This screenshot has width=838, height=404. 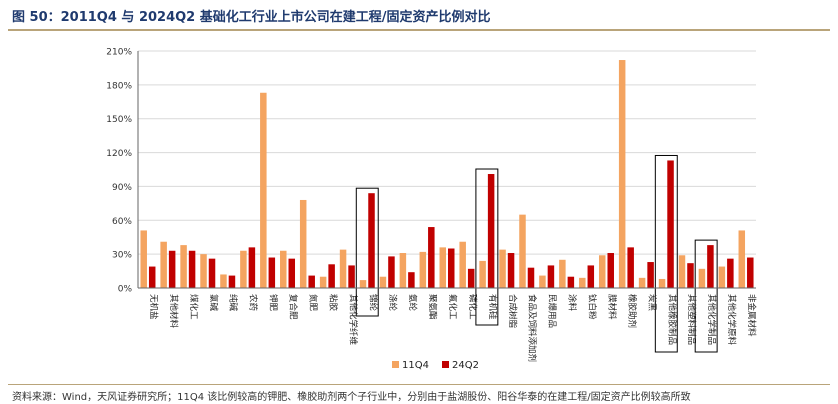 What do you see at coordinates (465, 365) in the screenshot?
I see `legend-label-24q2: 24Q2` at bounding box center [465, 365].